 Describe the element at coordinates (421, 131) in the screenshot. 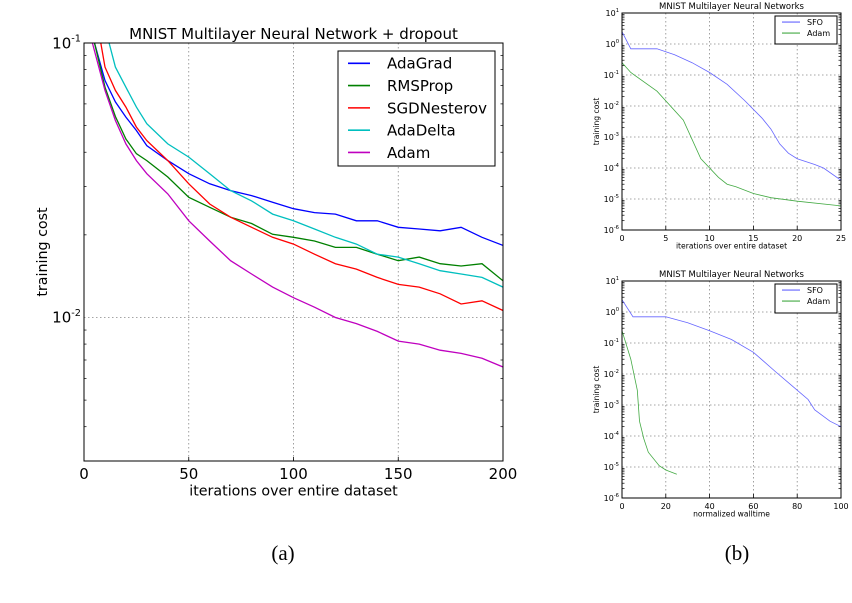

I see `legend-label-adadelta: AdaDelta` at that location.